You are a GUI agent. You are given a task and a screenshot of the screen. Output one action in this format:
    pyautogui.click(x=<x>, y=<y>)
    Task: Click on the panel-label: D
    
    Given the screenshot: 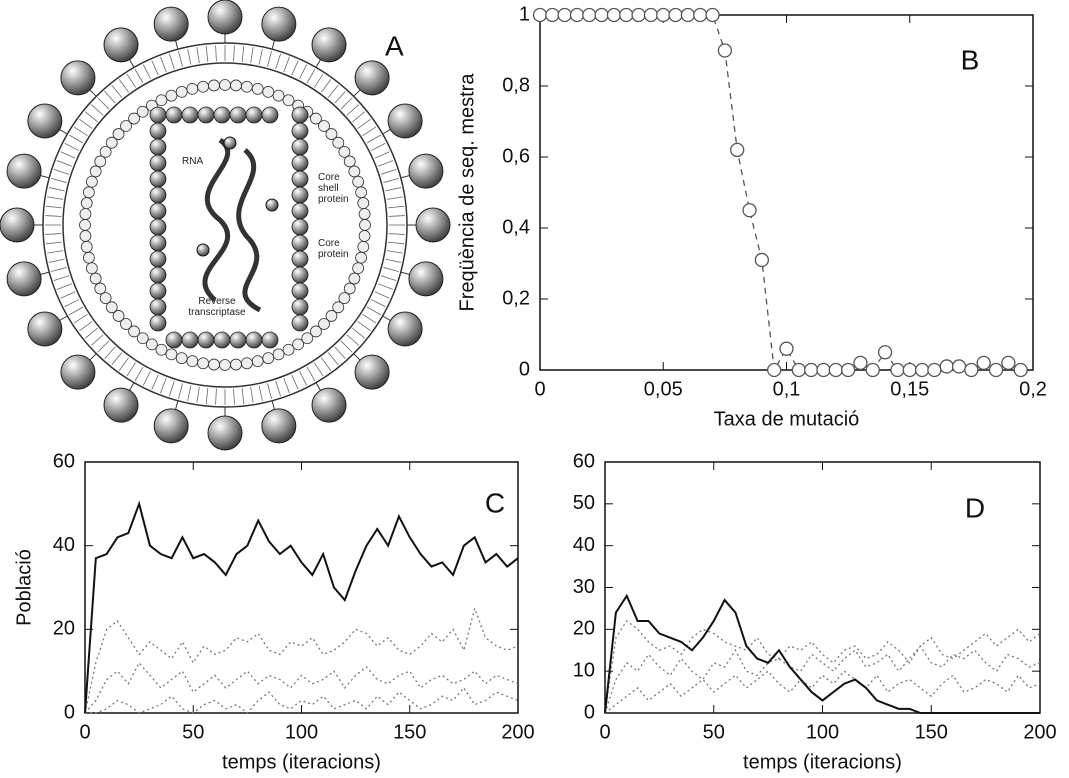 What is the action you would take?
    pyautogui.click(x=975, y=507)
    